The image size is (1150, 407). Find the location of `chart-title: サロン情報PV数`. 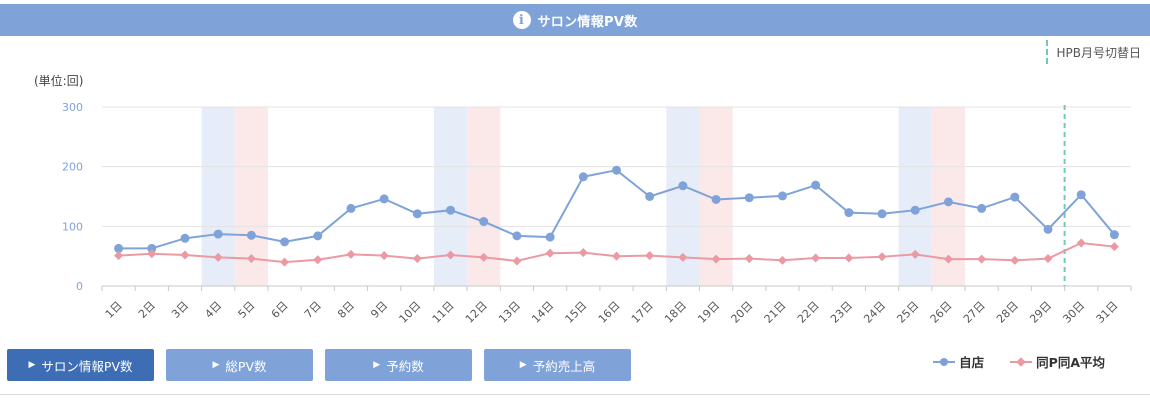

chart-title: サロン情報PV数 is located at coordinates (587, 22).